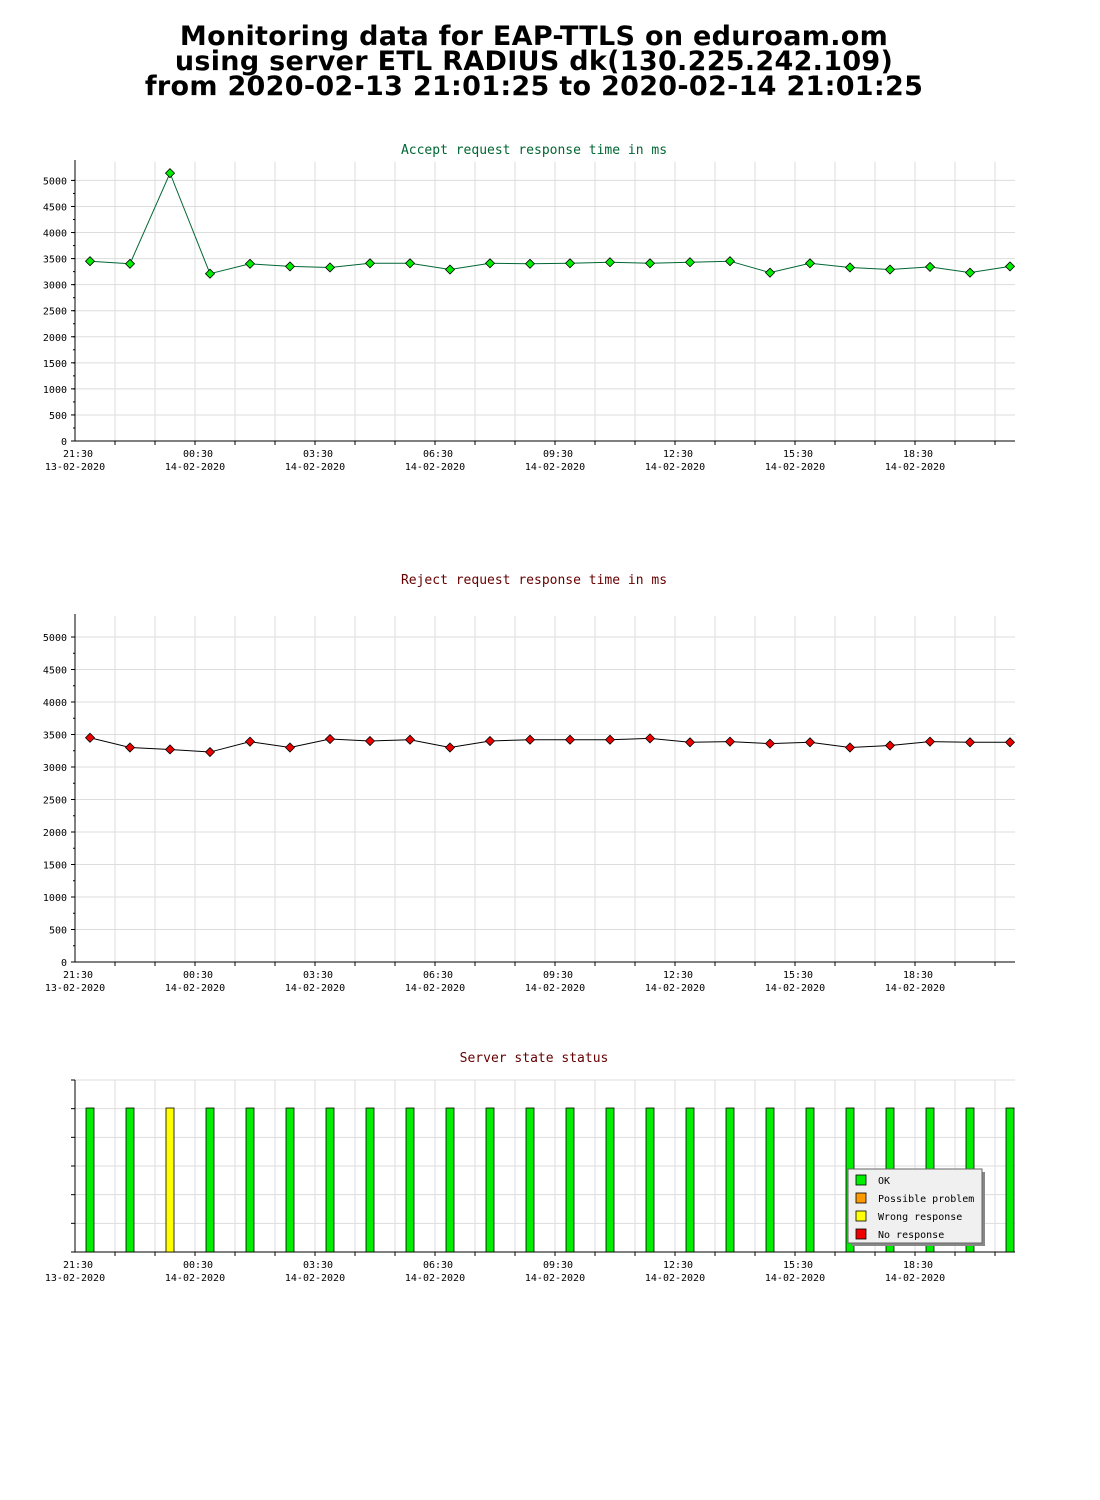  I want to click on x-tick-label-date: 13-02-2020, so click(75, 1278).